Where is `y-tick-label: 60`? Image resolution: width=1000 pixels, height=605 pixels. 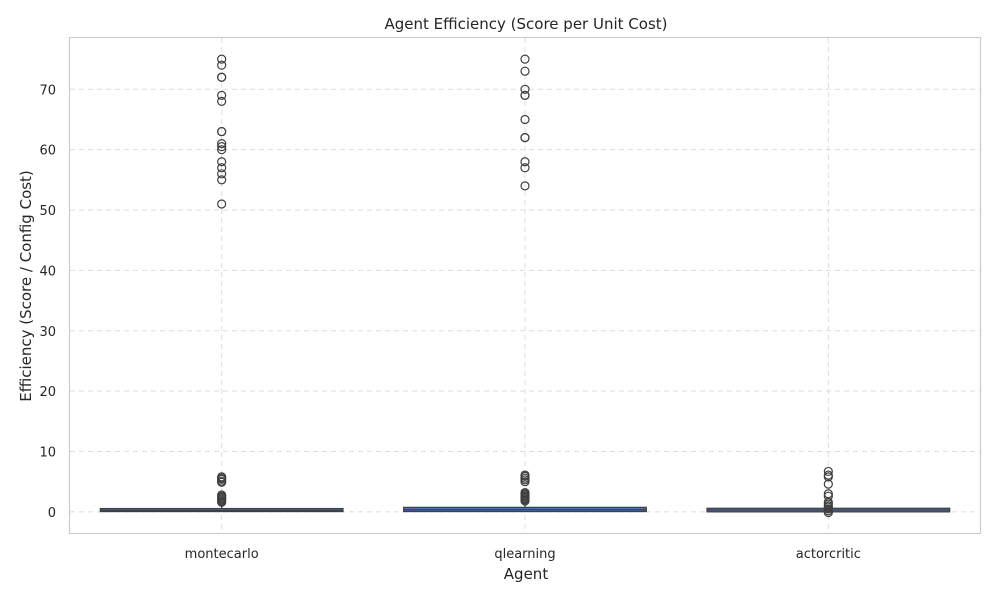 y-tick-label: 60 is located at coordinates (47, 151).